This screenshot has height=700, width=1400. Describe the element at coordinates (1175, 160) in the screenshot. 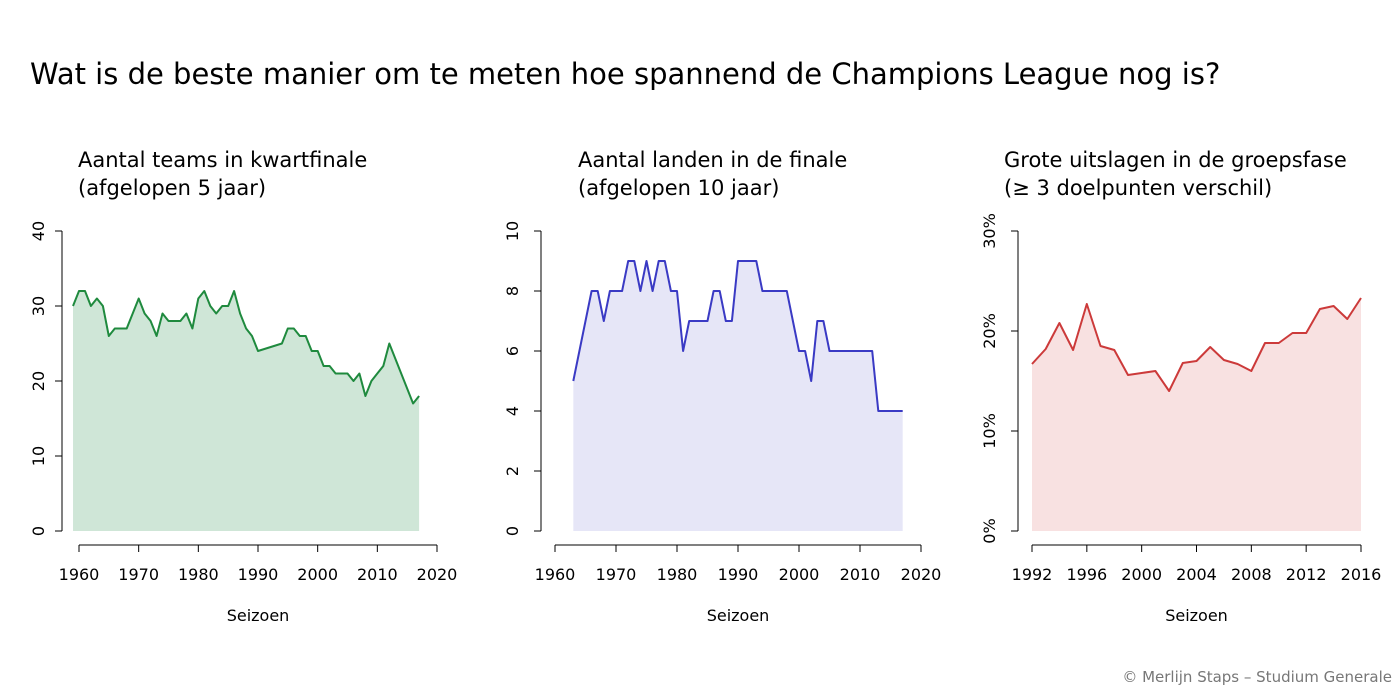

I see `chart-title-line: Grote uitslagen in de groepsfase` at that location.